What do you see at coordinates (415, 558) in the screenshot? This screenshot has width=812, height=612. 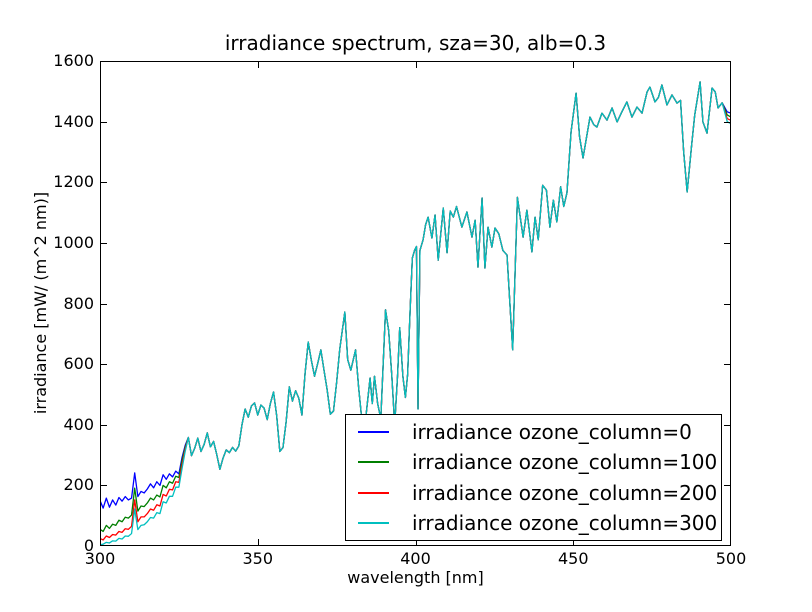 I see `x-tick-label: 400` at bounding box center [415, 558].